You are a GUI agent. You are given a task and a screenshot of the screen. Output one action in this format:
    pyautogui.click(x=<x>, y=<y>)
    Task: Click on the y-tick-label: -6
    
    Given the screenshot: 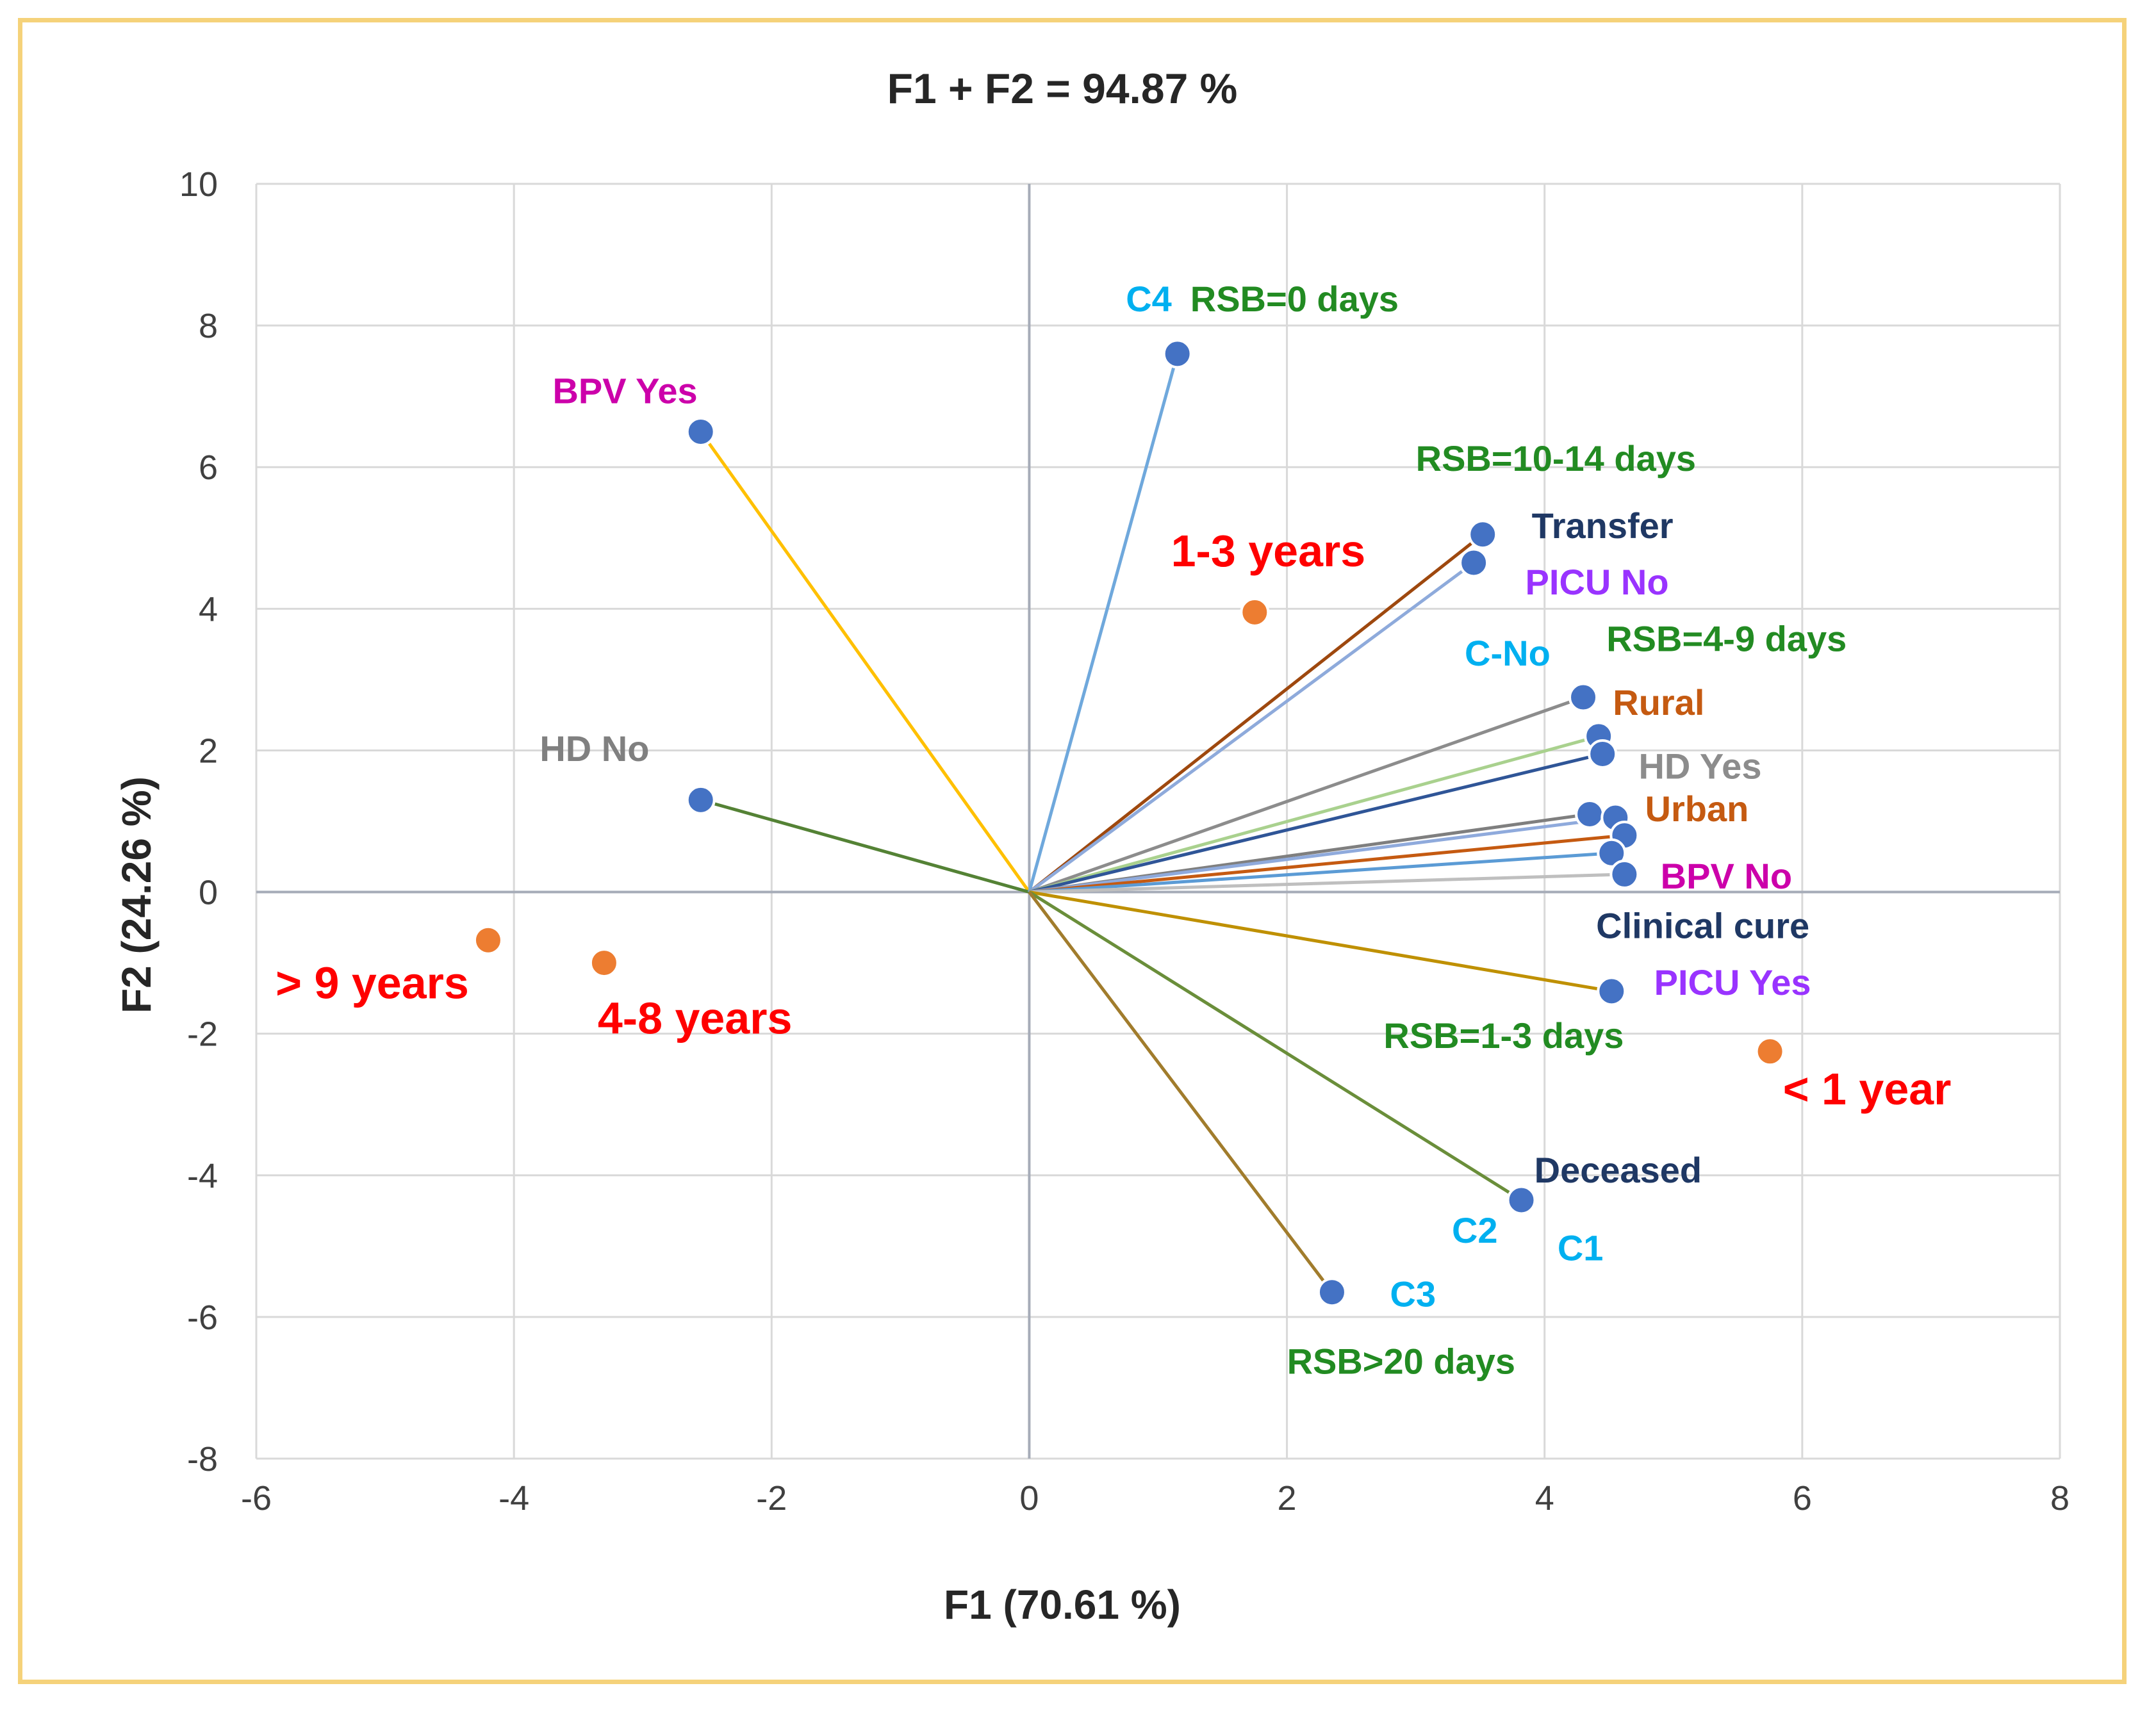 What is the action you would take?
    pyautogui.click(x=202, y=1318)
    